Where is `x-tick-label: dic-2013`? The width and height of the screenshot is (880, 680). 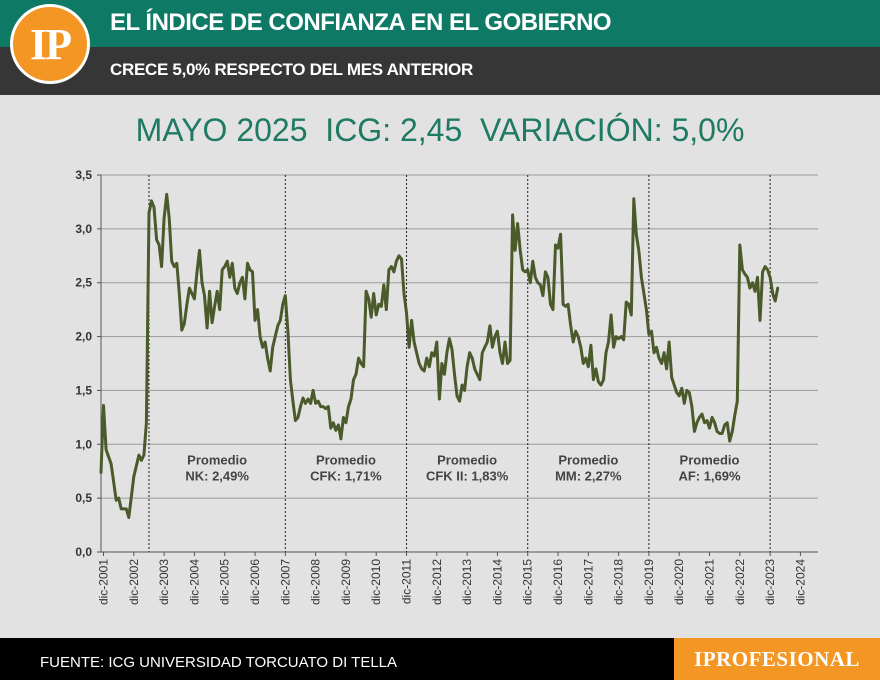
x-tick-label: dic-2013 is located at coordinates (467, 582).